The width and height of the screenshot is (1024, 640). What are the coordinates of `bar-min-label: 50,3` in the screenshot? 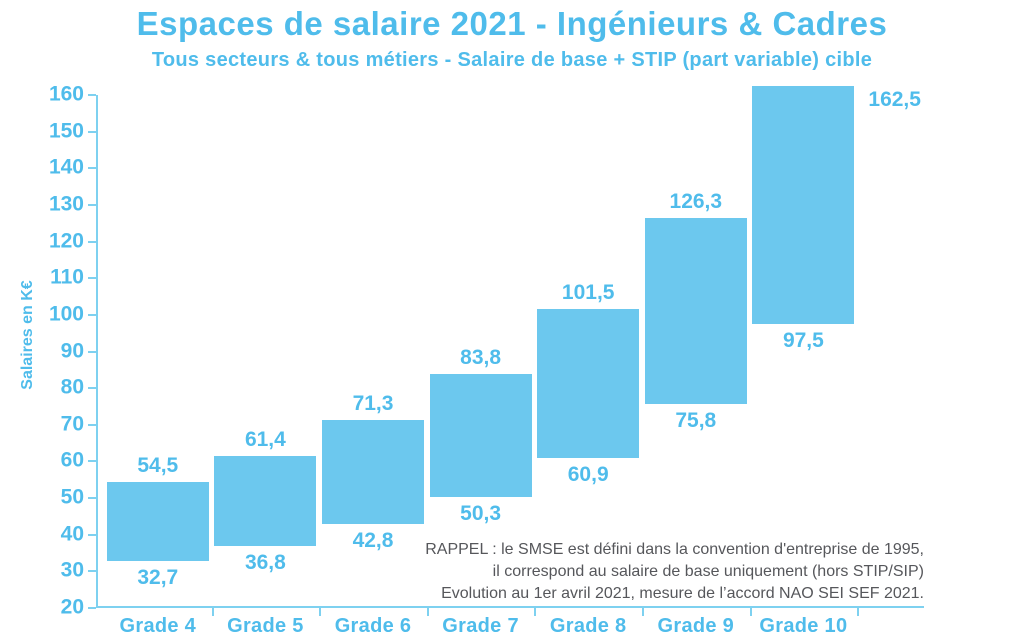 It's located at (481, 513).